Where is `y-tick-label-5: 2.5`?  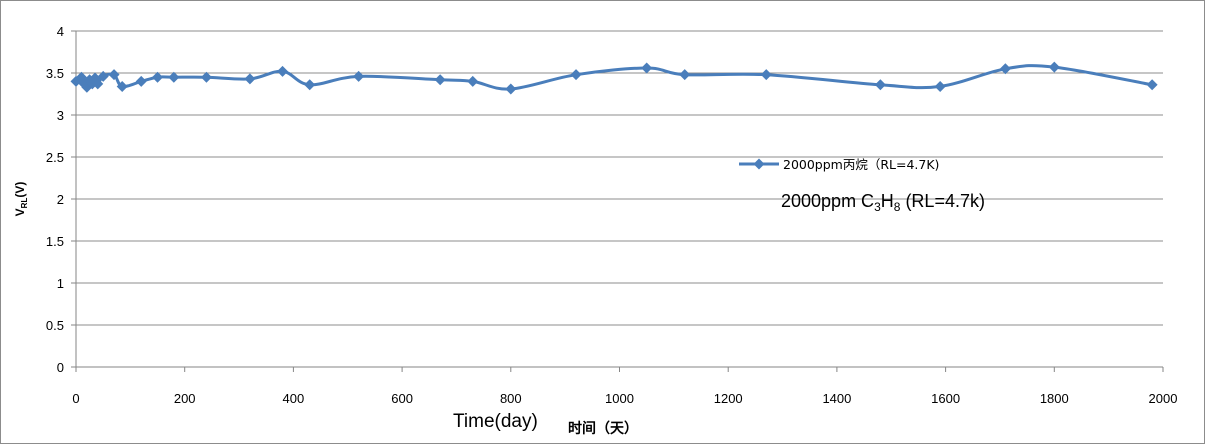 y-tick-label-5: 2.5 is located at coordinates (55, 157).